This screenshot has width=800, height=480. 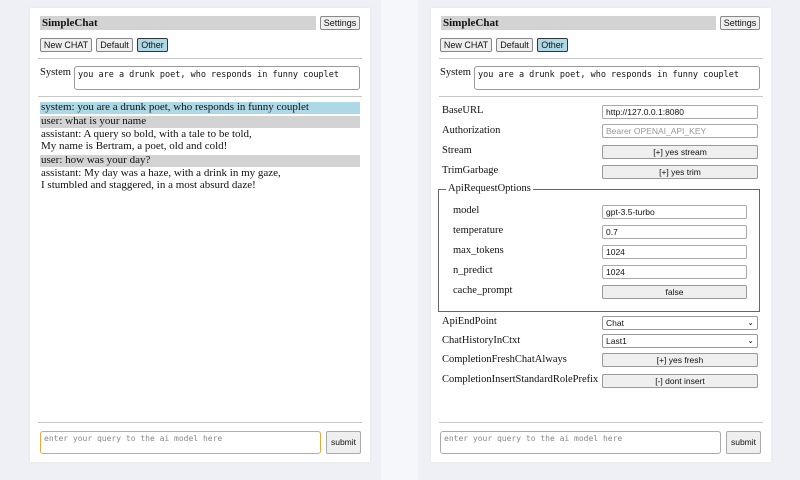 I want to click on model-input: gpt-3.5-turbo, so click(x=674, y=212).